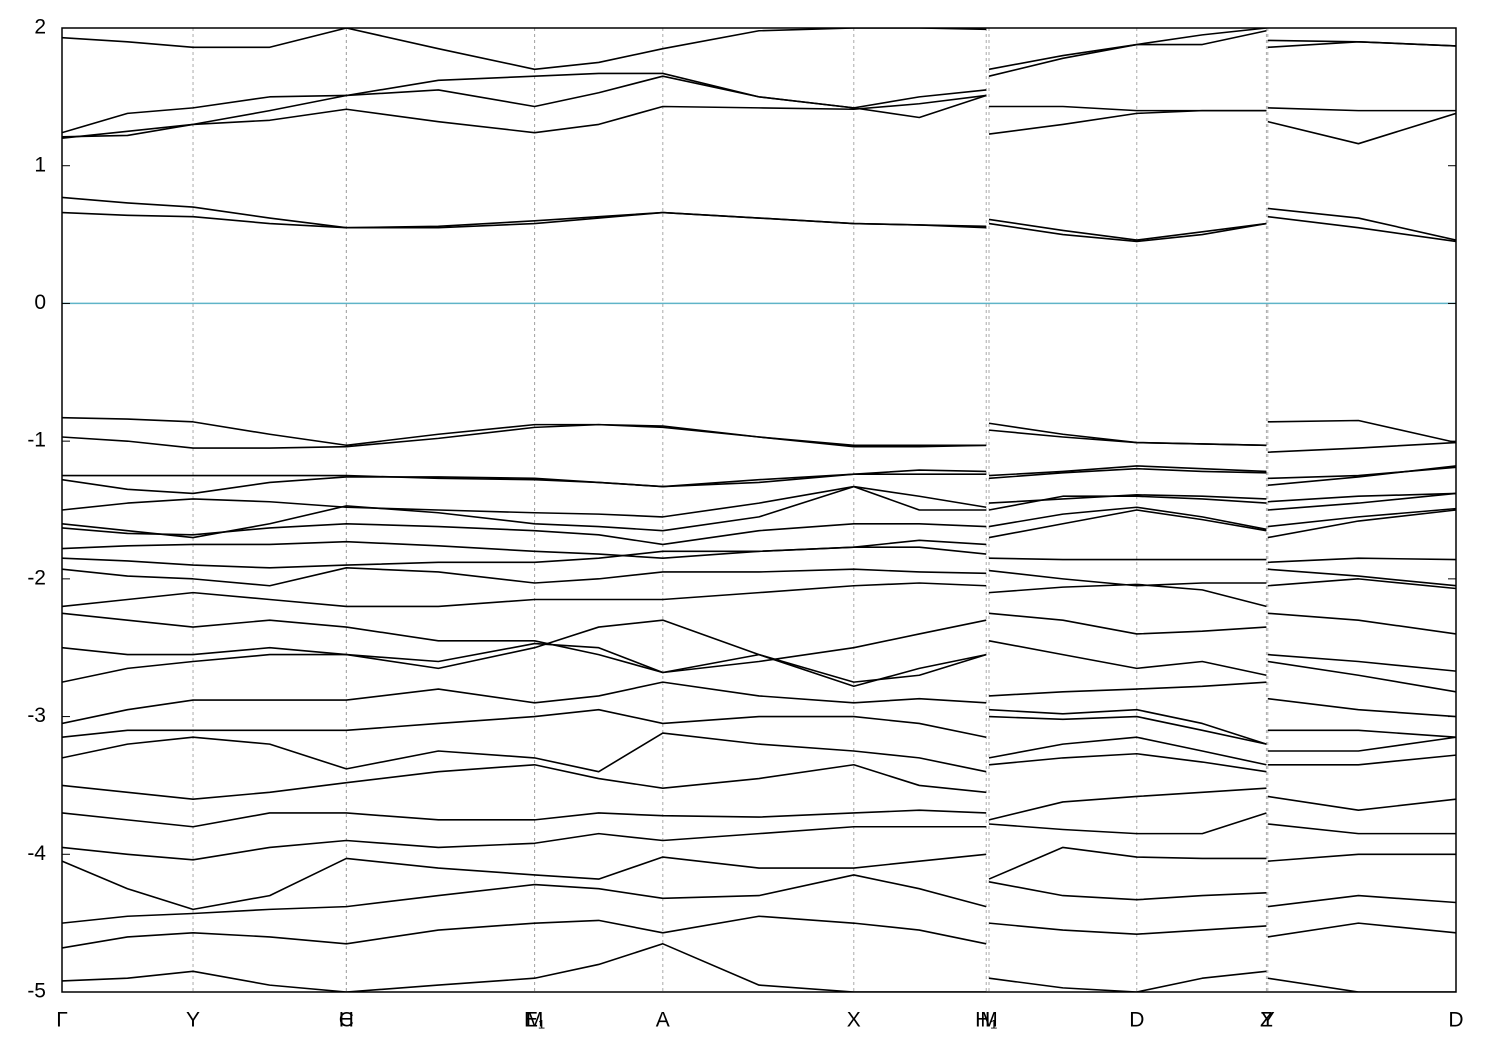 The width and height of the screenshot is (1500, 1050). Describe the element at coordinates (40, 27) in the screenshot. I see `y-tick-label: 2` at that location.